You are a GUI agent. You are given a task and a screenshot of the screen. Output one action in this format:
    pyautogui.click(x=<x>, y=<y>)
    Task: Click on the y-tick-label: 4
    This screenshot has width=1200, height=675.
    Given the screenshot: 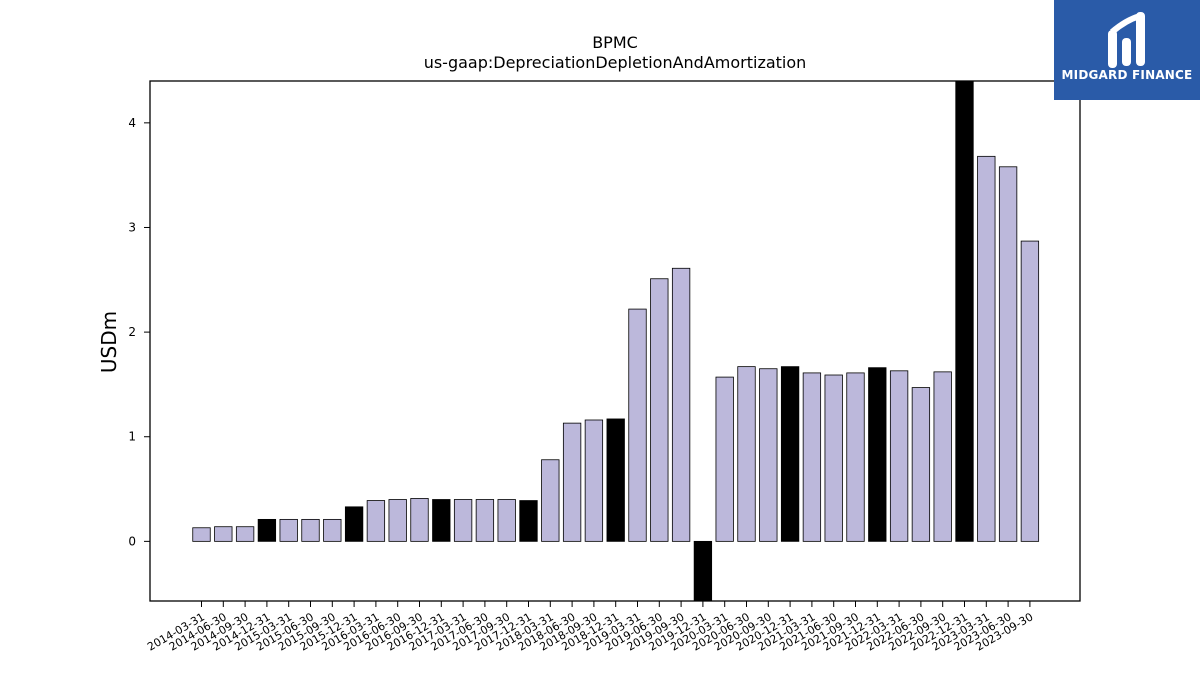 What is the action you would take?
    pyautogui.click(x=132, y=123)
    